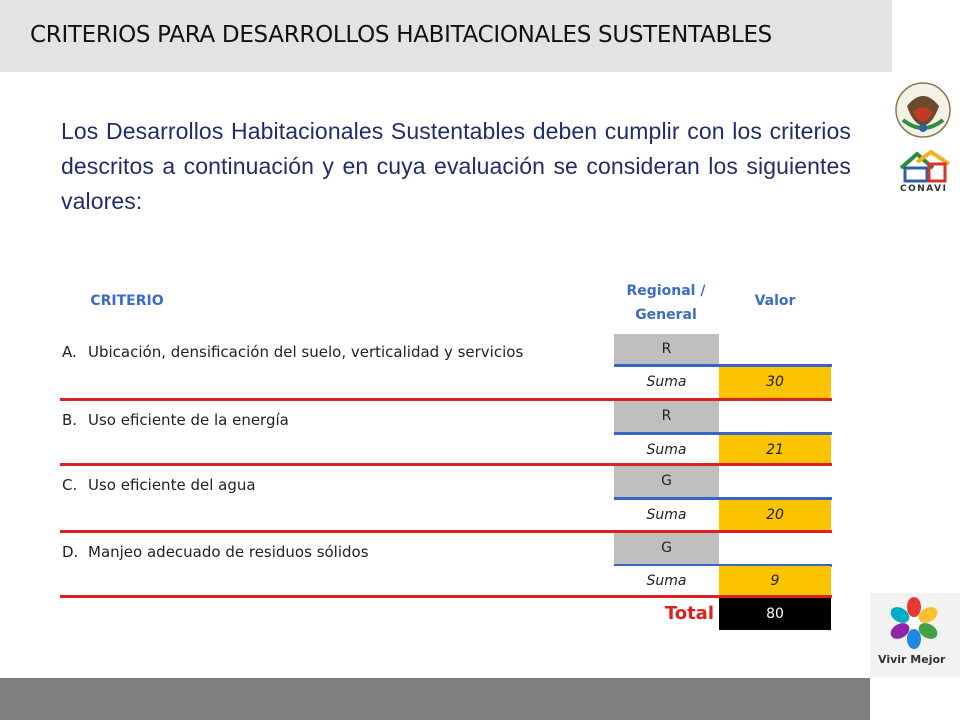  I want to click on criterion-label: Manjeo adecuado de residuos sólidos, so click(228, 552).